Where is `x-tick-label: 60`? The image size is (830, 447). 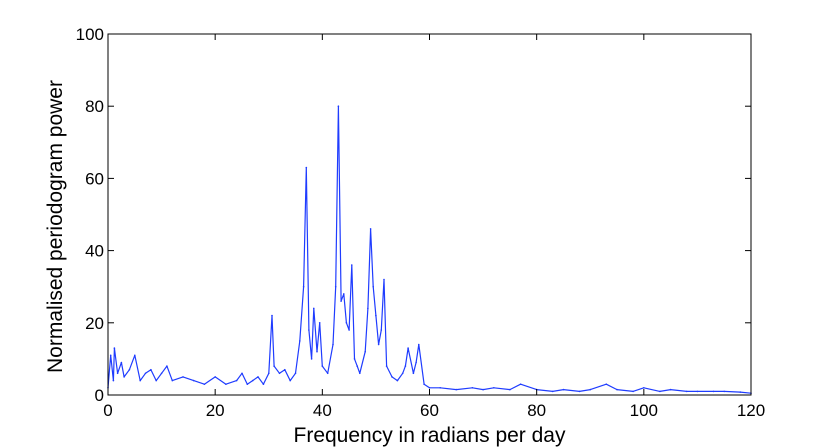 x-tick-label: 60 is located at coordinates (429, 410).